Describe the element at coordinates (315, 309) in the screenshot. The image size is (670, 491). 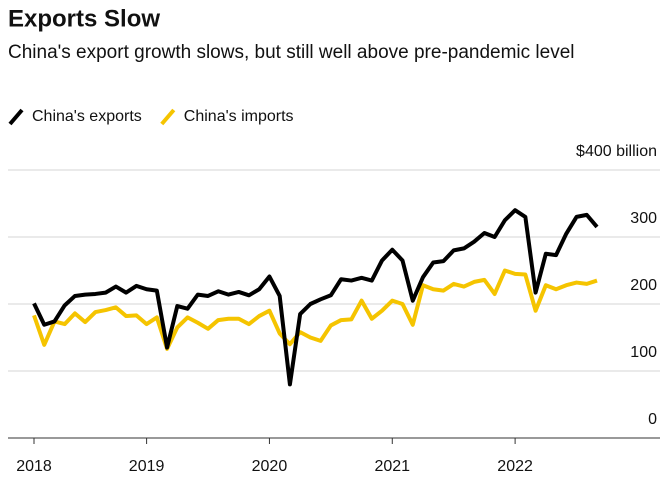
I see `series-line` at that location.